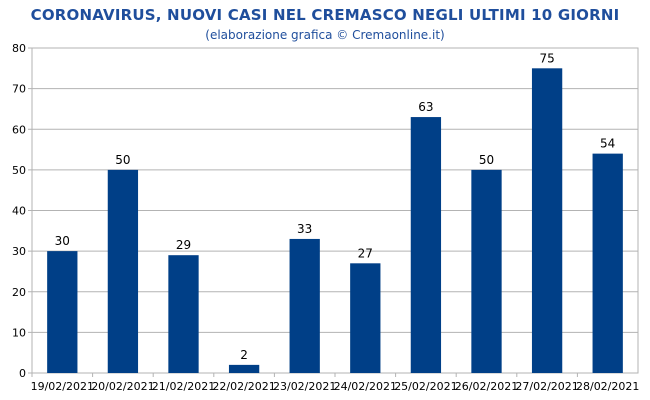  What do you see at coordinates (486, 386) in the screenshot?
I see `x-tick-label: 26/02/2021` at bounding box center [486, 386].